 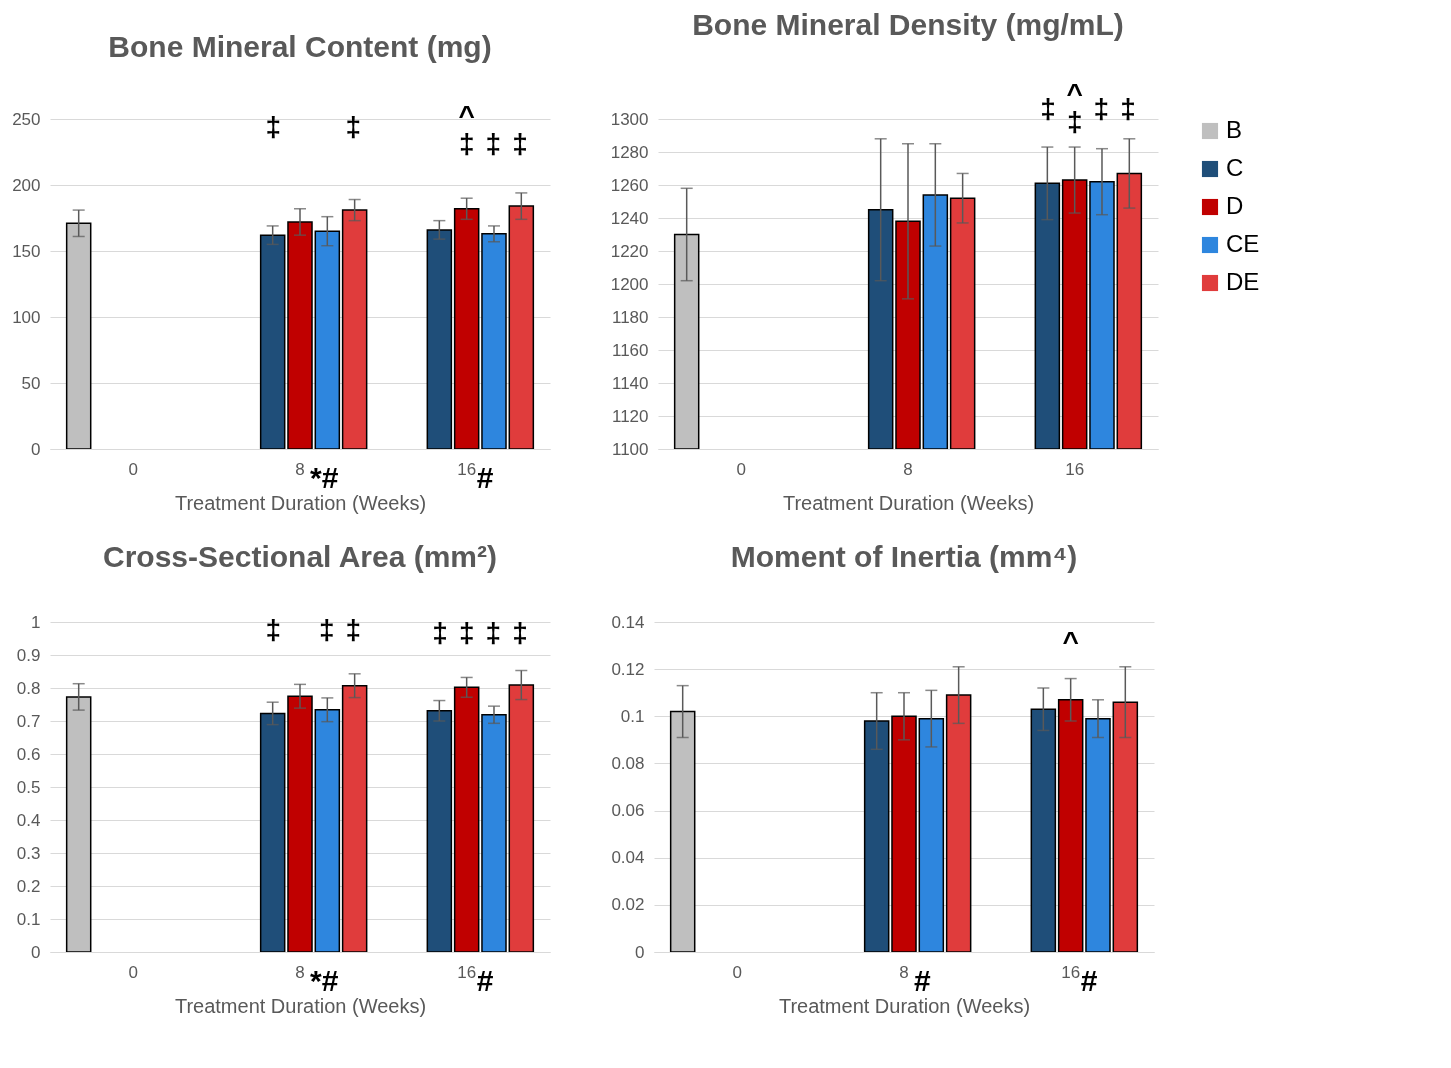 What do you see at coordinates (628, 858) in the screenshot?
I see `y-tick-label: 0.04` at bounding box center [628, 858].